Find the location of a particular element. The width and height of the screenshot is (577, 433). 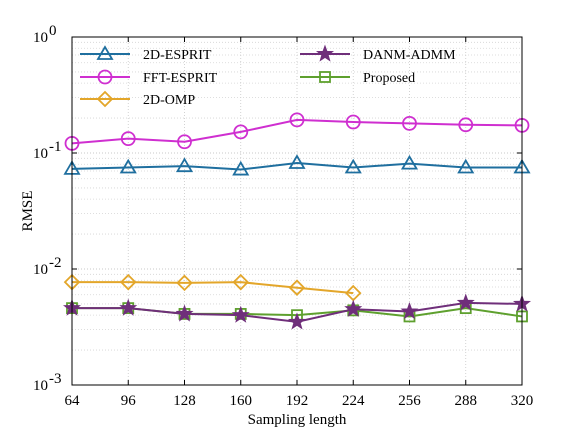

legend-item: 2D-OMP is located at coordinates (137, 99).